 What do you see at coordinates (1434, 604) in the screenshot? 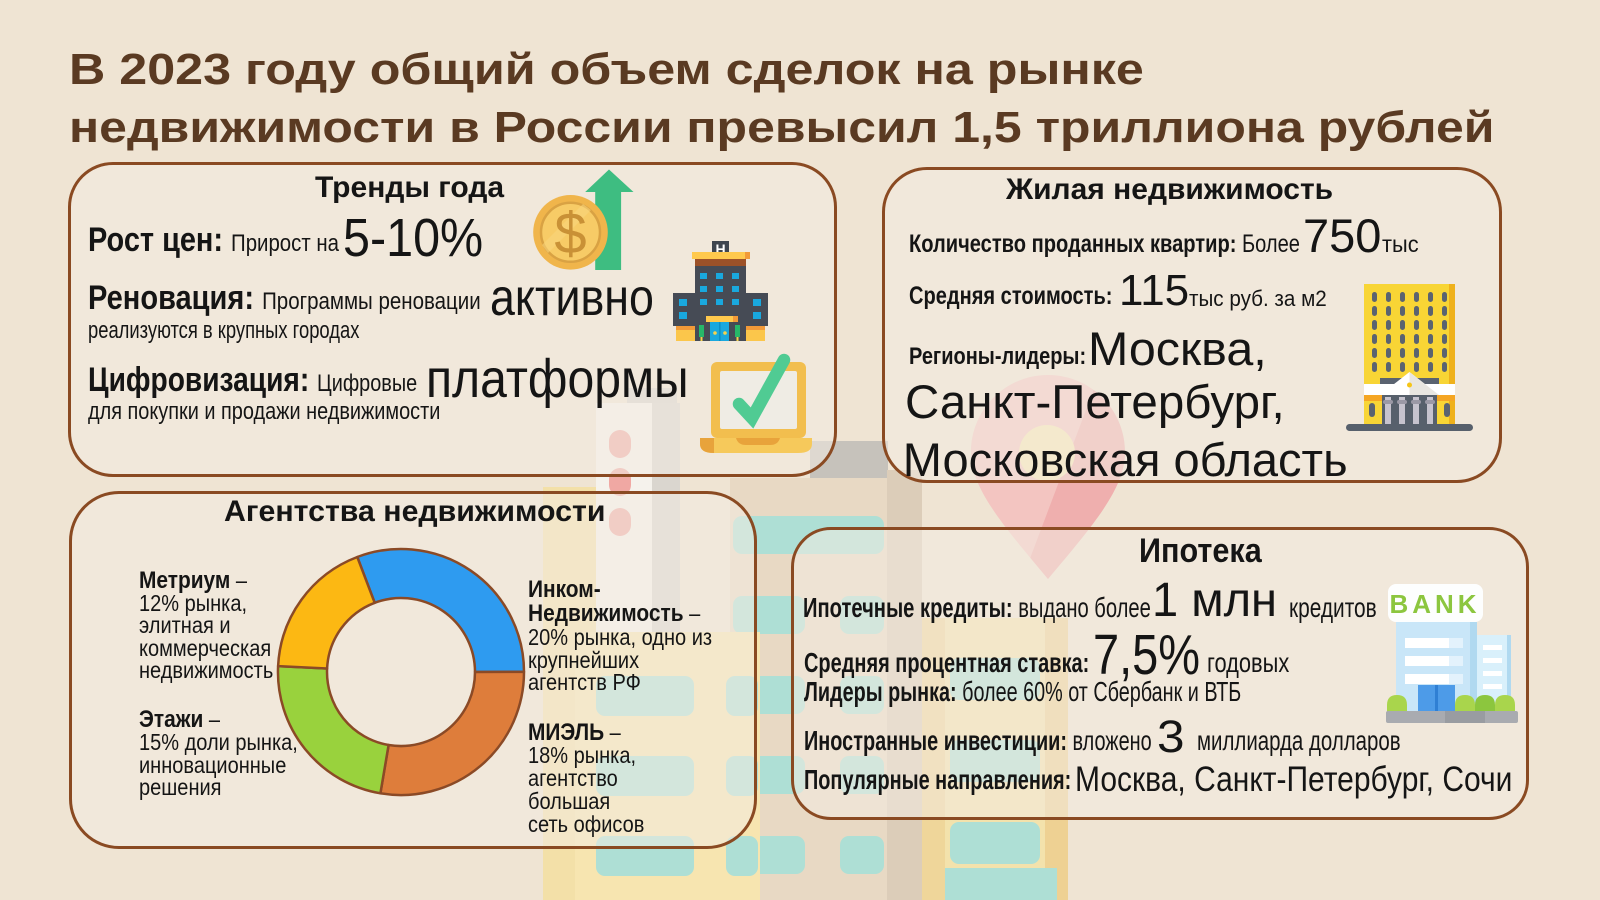
I see `svg-text: BANK` at bounding box center [1434, 604].